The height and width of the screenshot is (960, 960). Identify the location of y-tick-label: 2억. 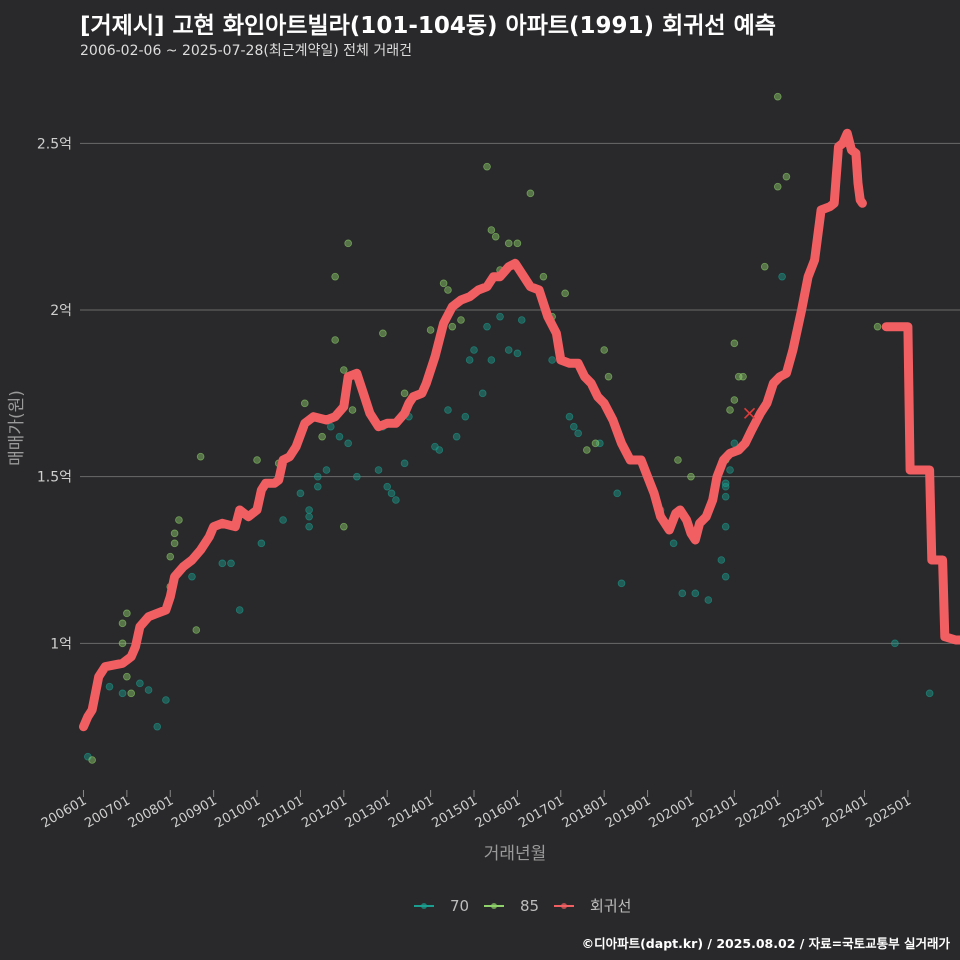
(61, 311).